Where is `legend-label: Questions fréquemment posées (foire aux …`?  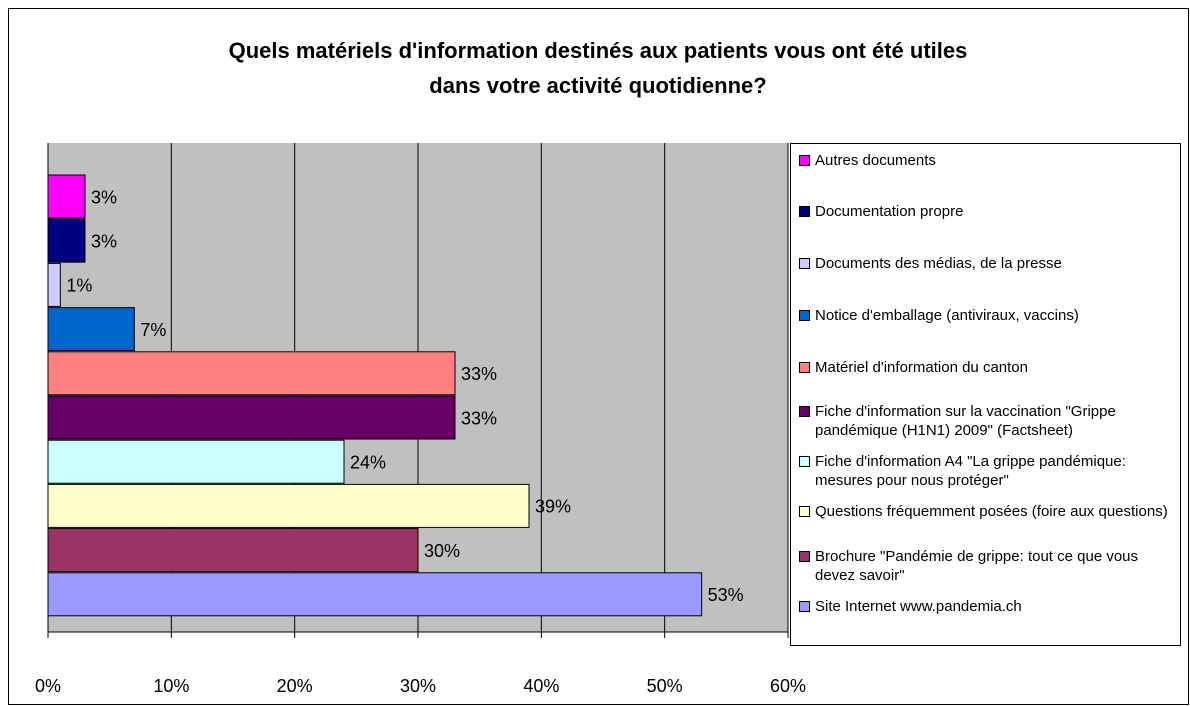
legend-label: Questions fréquemment posées (foire aux … is located at coordinates (991, 511).